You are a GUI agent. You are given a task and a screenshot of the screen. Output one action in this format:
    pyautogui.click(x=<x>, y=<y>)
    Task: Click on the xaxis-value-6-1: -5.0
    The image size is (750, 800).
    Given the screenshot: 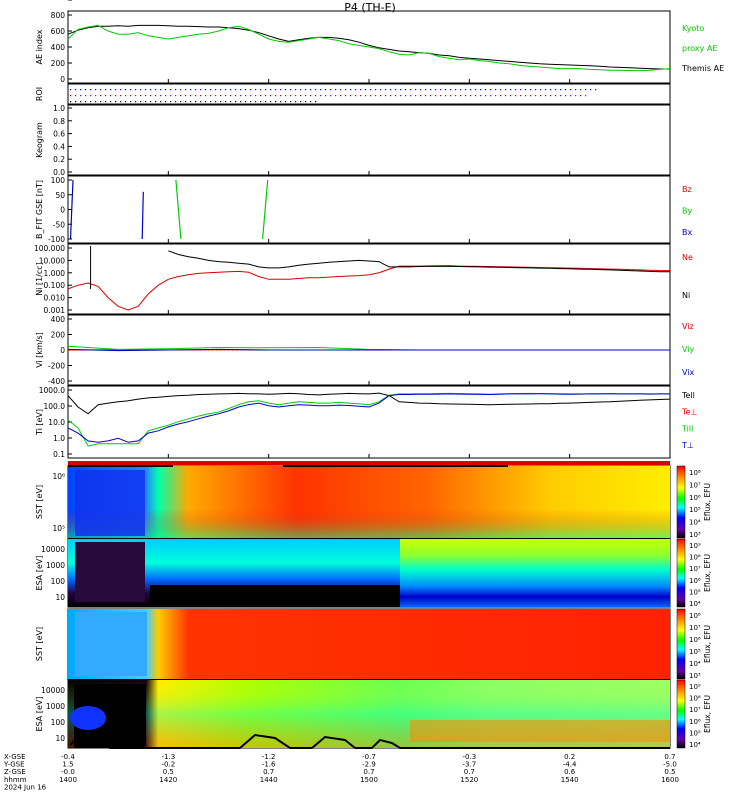 What is the action you would take?
    pyautogui.click(x=670, y=765)
    